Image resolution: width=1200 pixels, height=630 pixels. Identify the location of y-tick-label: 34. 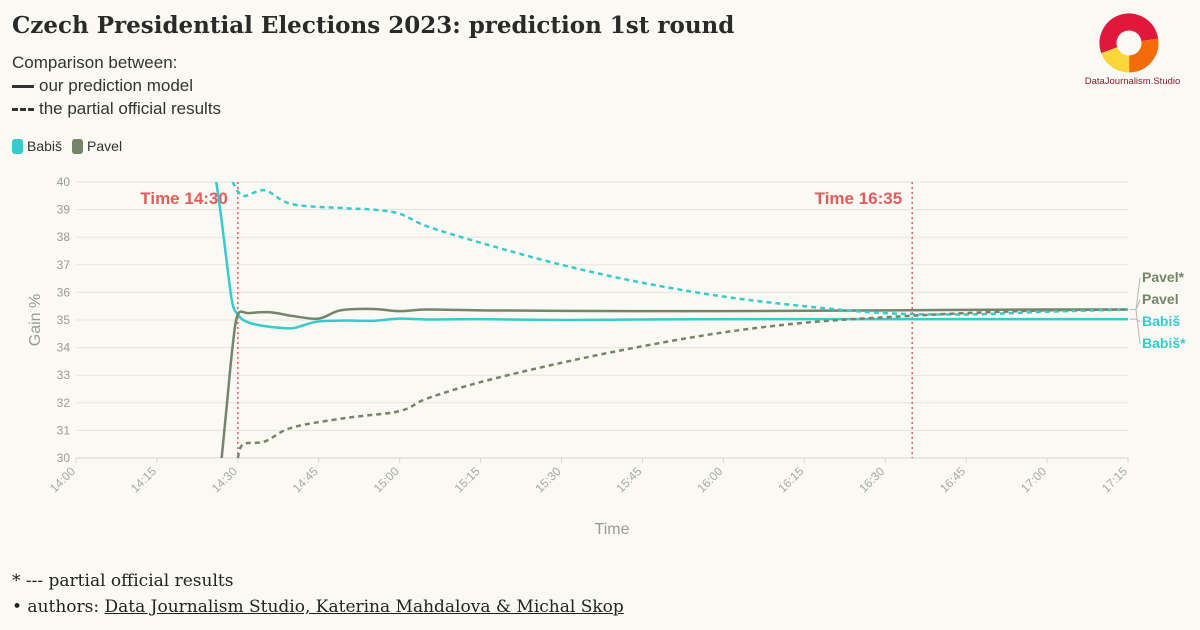
(64, 348).